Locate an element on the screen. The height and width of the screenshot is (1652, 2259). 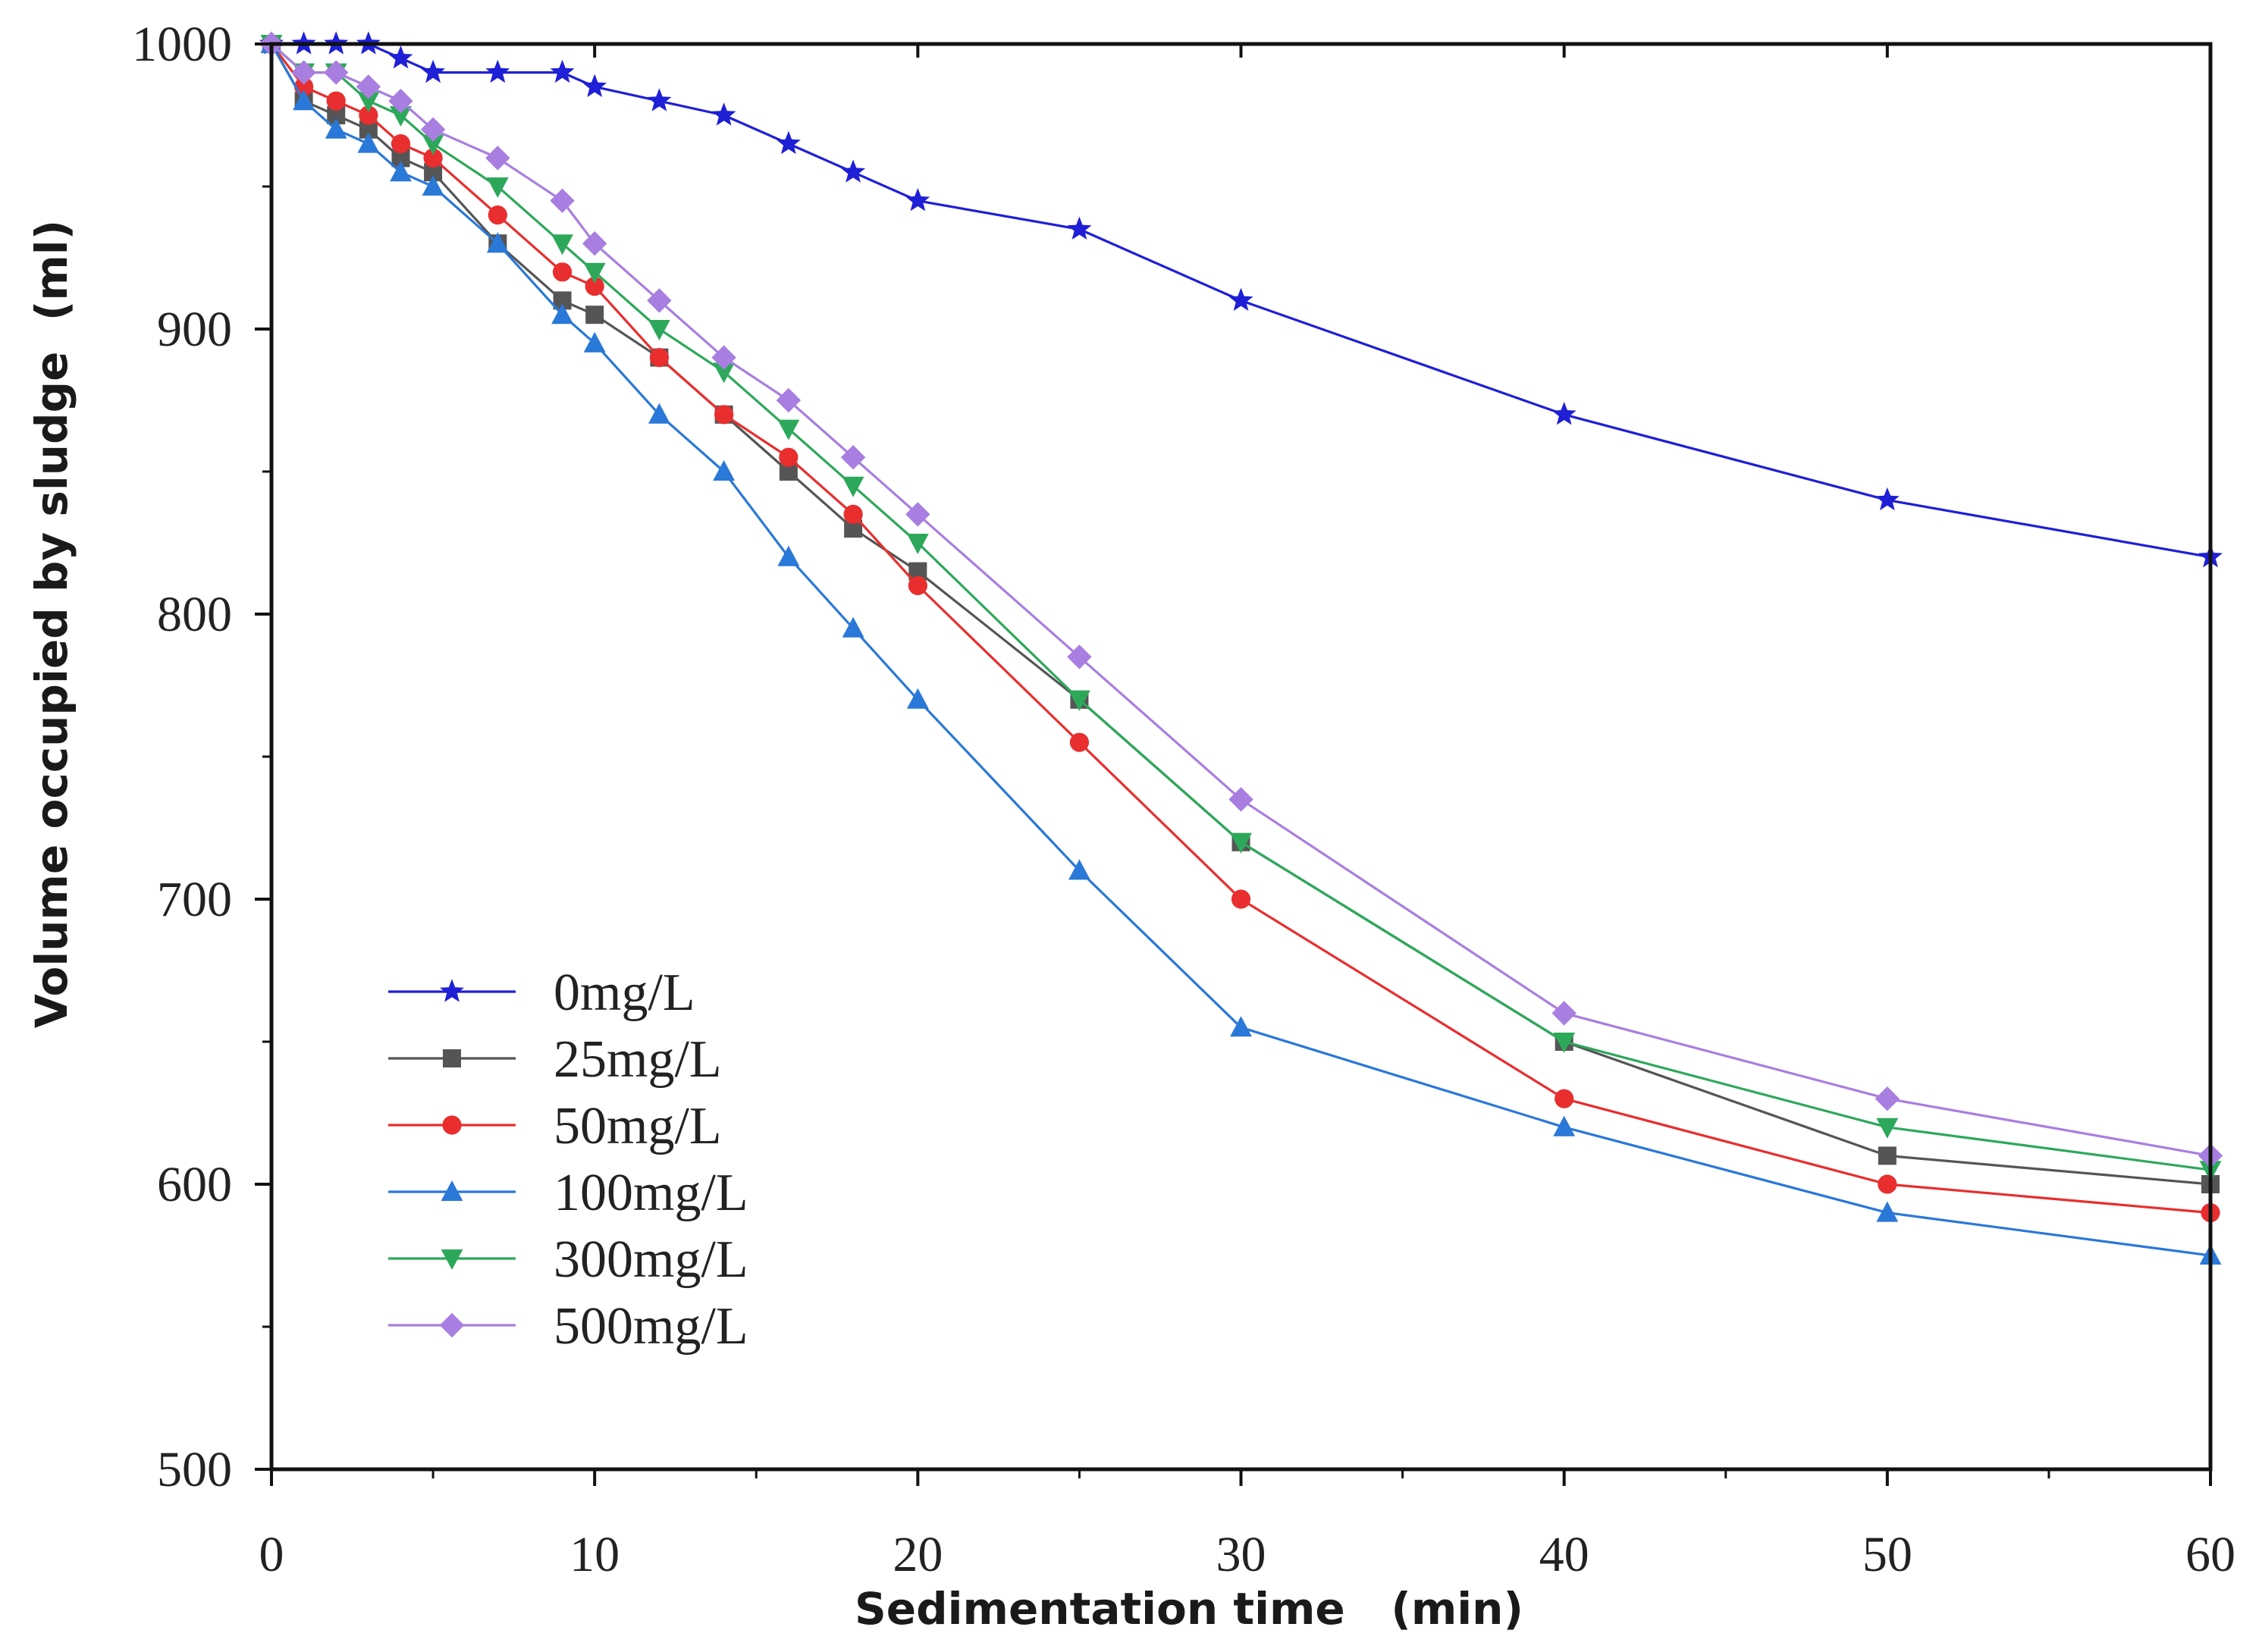
legend-item: 500mg/L is located at coordinates (568, 1326).